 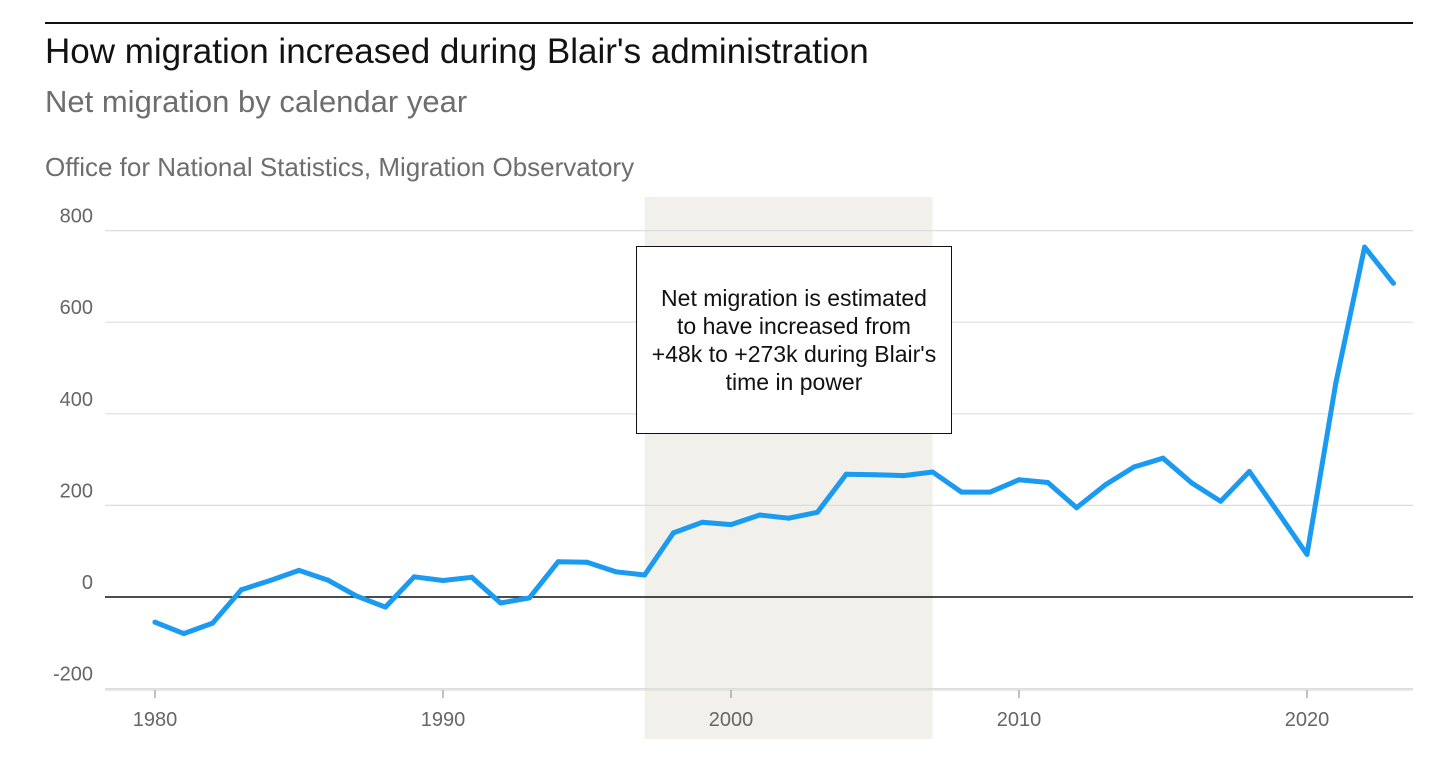 I want to click on top-rule, so click(x=729, y=23).